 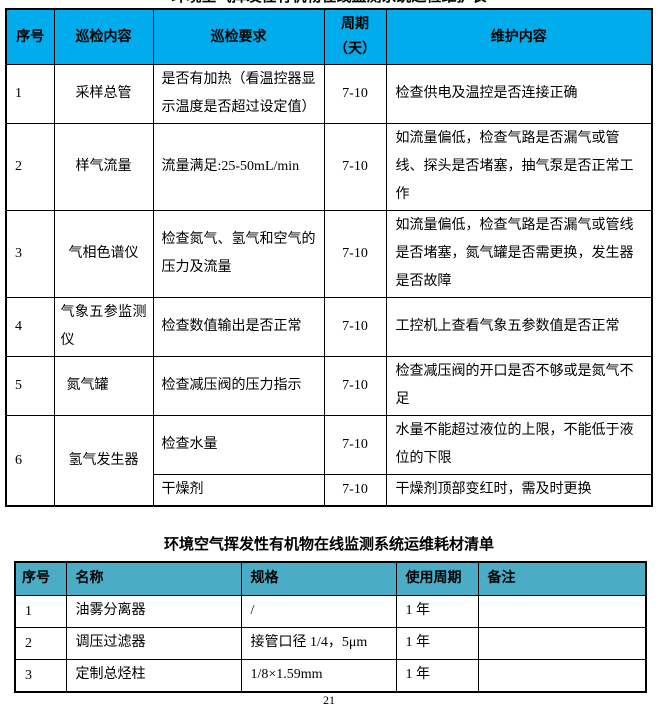 I want to click on row3-maint: 如流量偏低，检查气路是否漏气或管线是否堵塞，氮气罐是否需更换，发生器是否故障, so click(x=519, y=254).